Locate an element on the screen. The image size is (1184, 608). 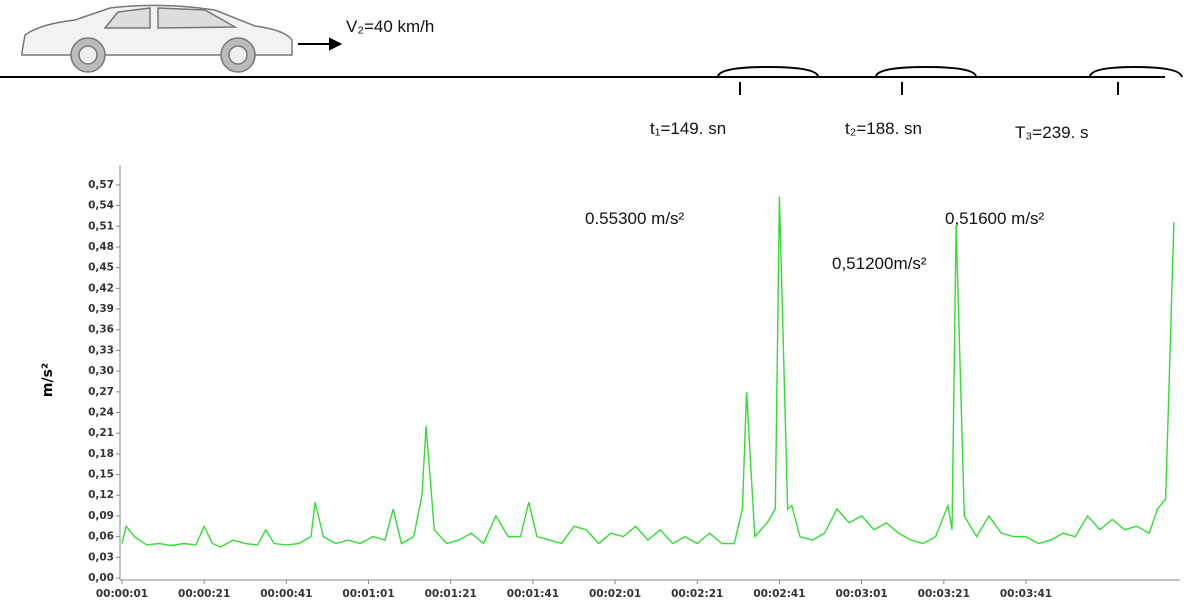
x-tick-label: 00:00:01 is located at coordinates (122, 594).